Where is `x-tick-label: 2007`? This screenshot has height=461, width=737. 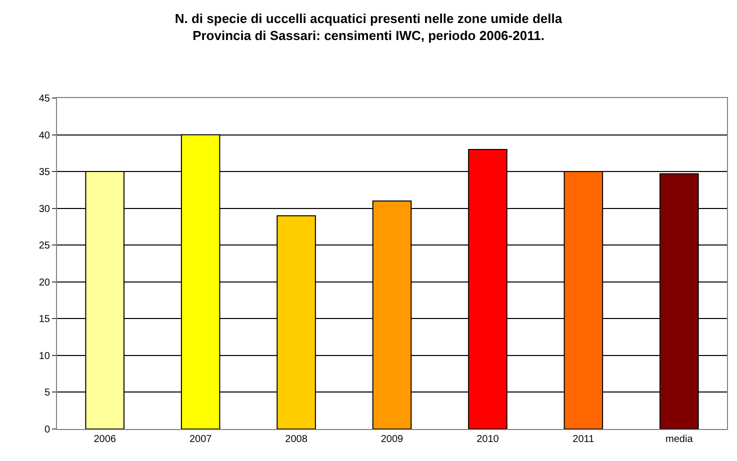 x-tick-label: 2007 is located at coordinates (200, 439).